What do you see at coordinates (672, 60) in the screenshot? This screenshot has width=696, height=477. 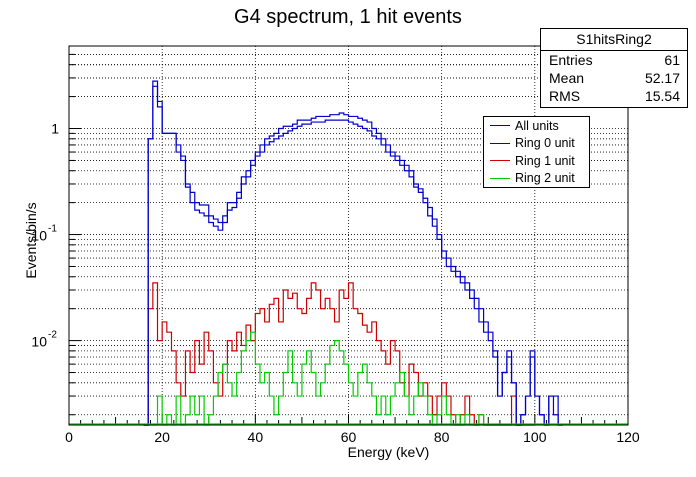 I see `stats-value: 61` at bounding box center [672, 60].